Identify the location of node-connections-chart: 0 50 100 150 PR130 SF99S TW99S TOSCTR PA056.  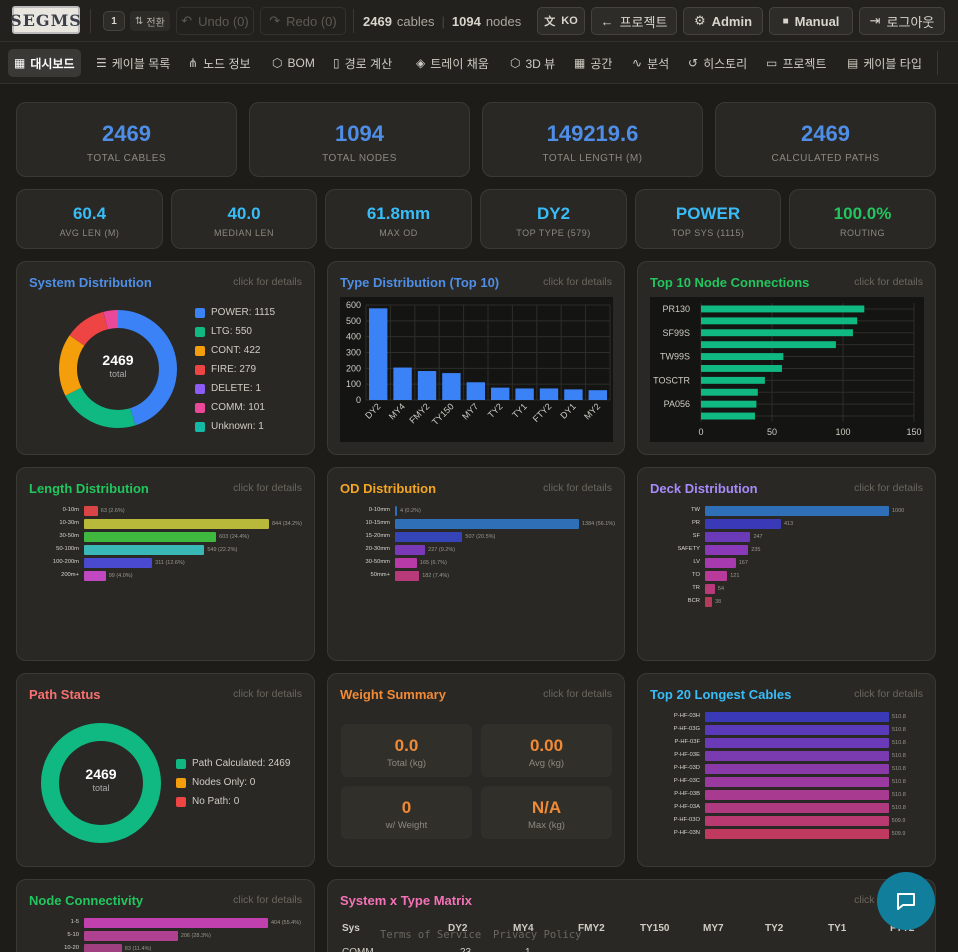
(787, 369).